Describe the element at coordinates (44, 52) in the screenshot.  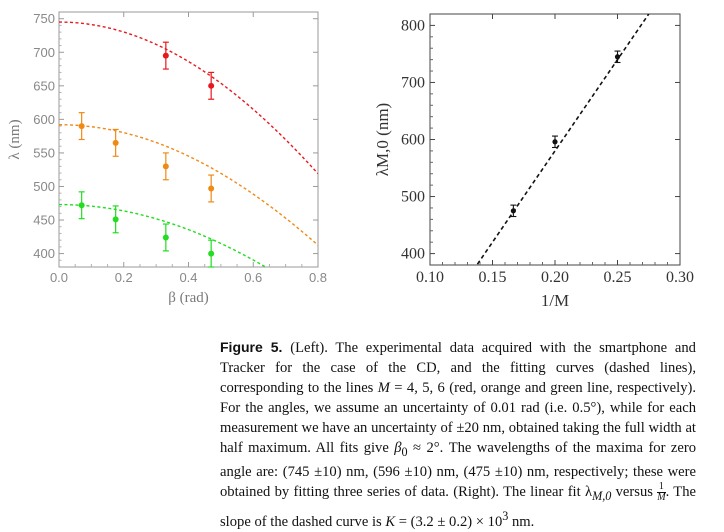
I see `left-y-tick-label: 700` at that location.